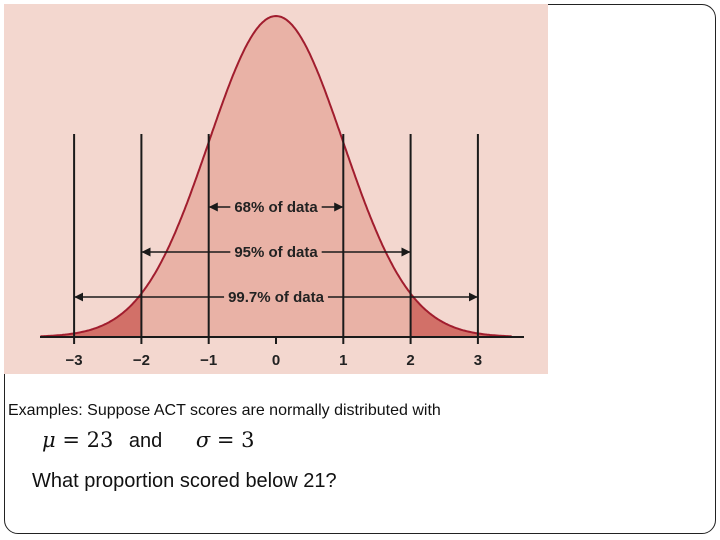  What do you see at coordinates (478, 360) in the screenshot?
I see `tick-label: 3` at bounding box center [478, 360].